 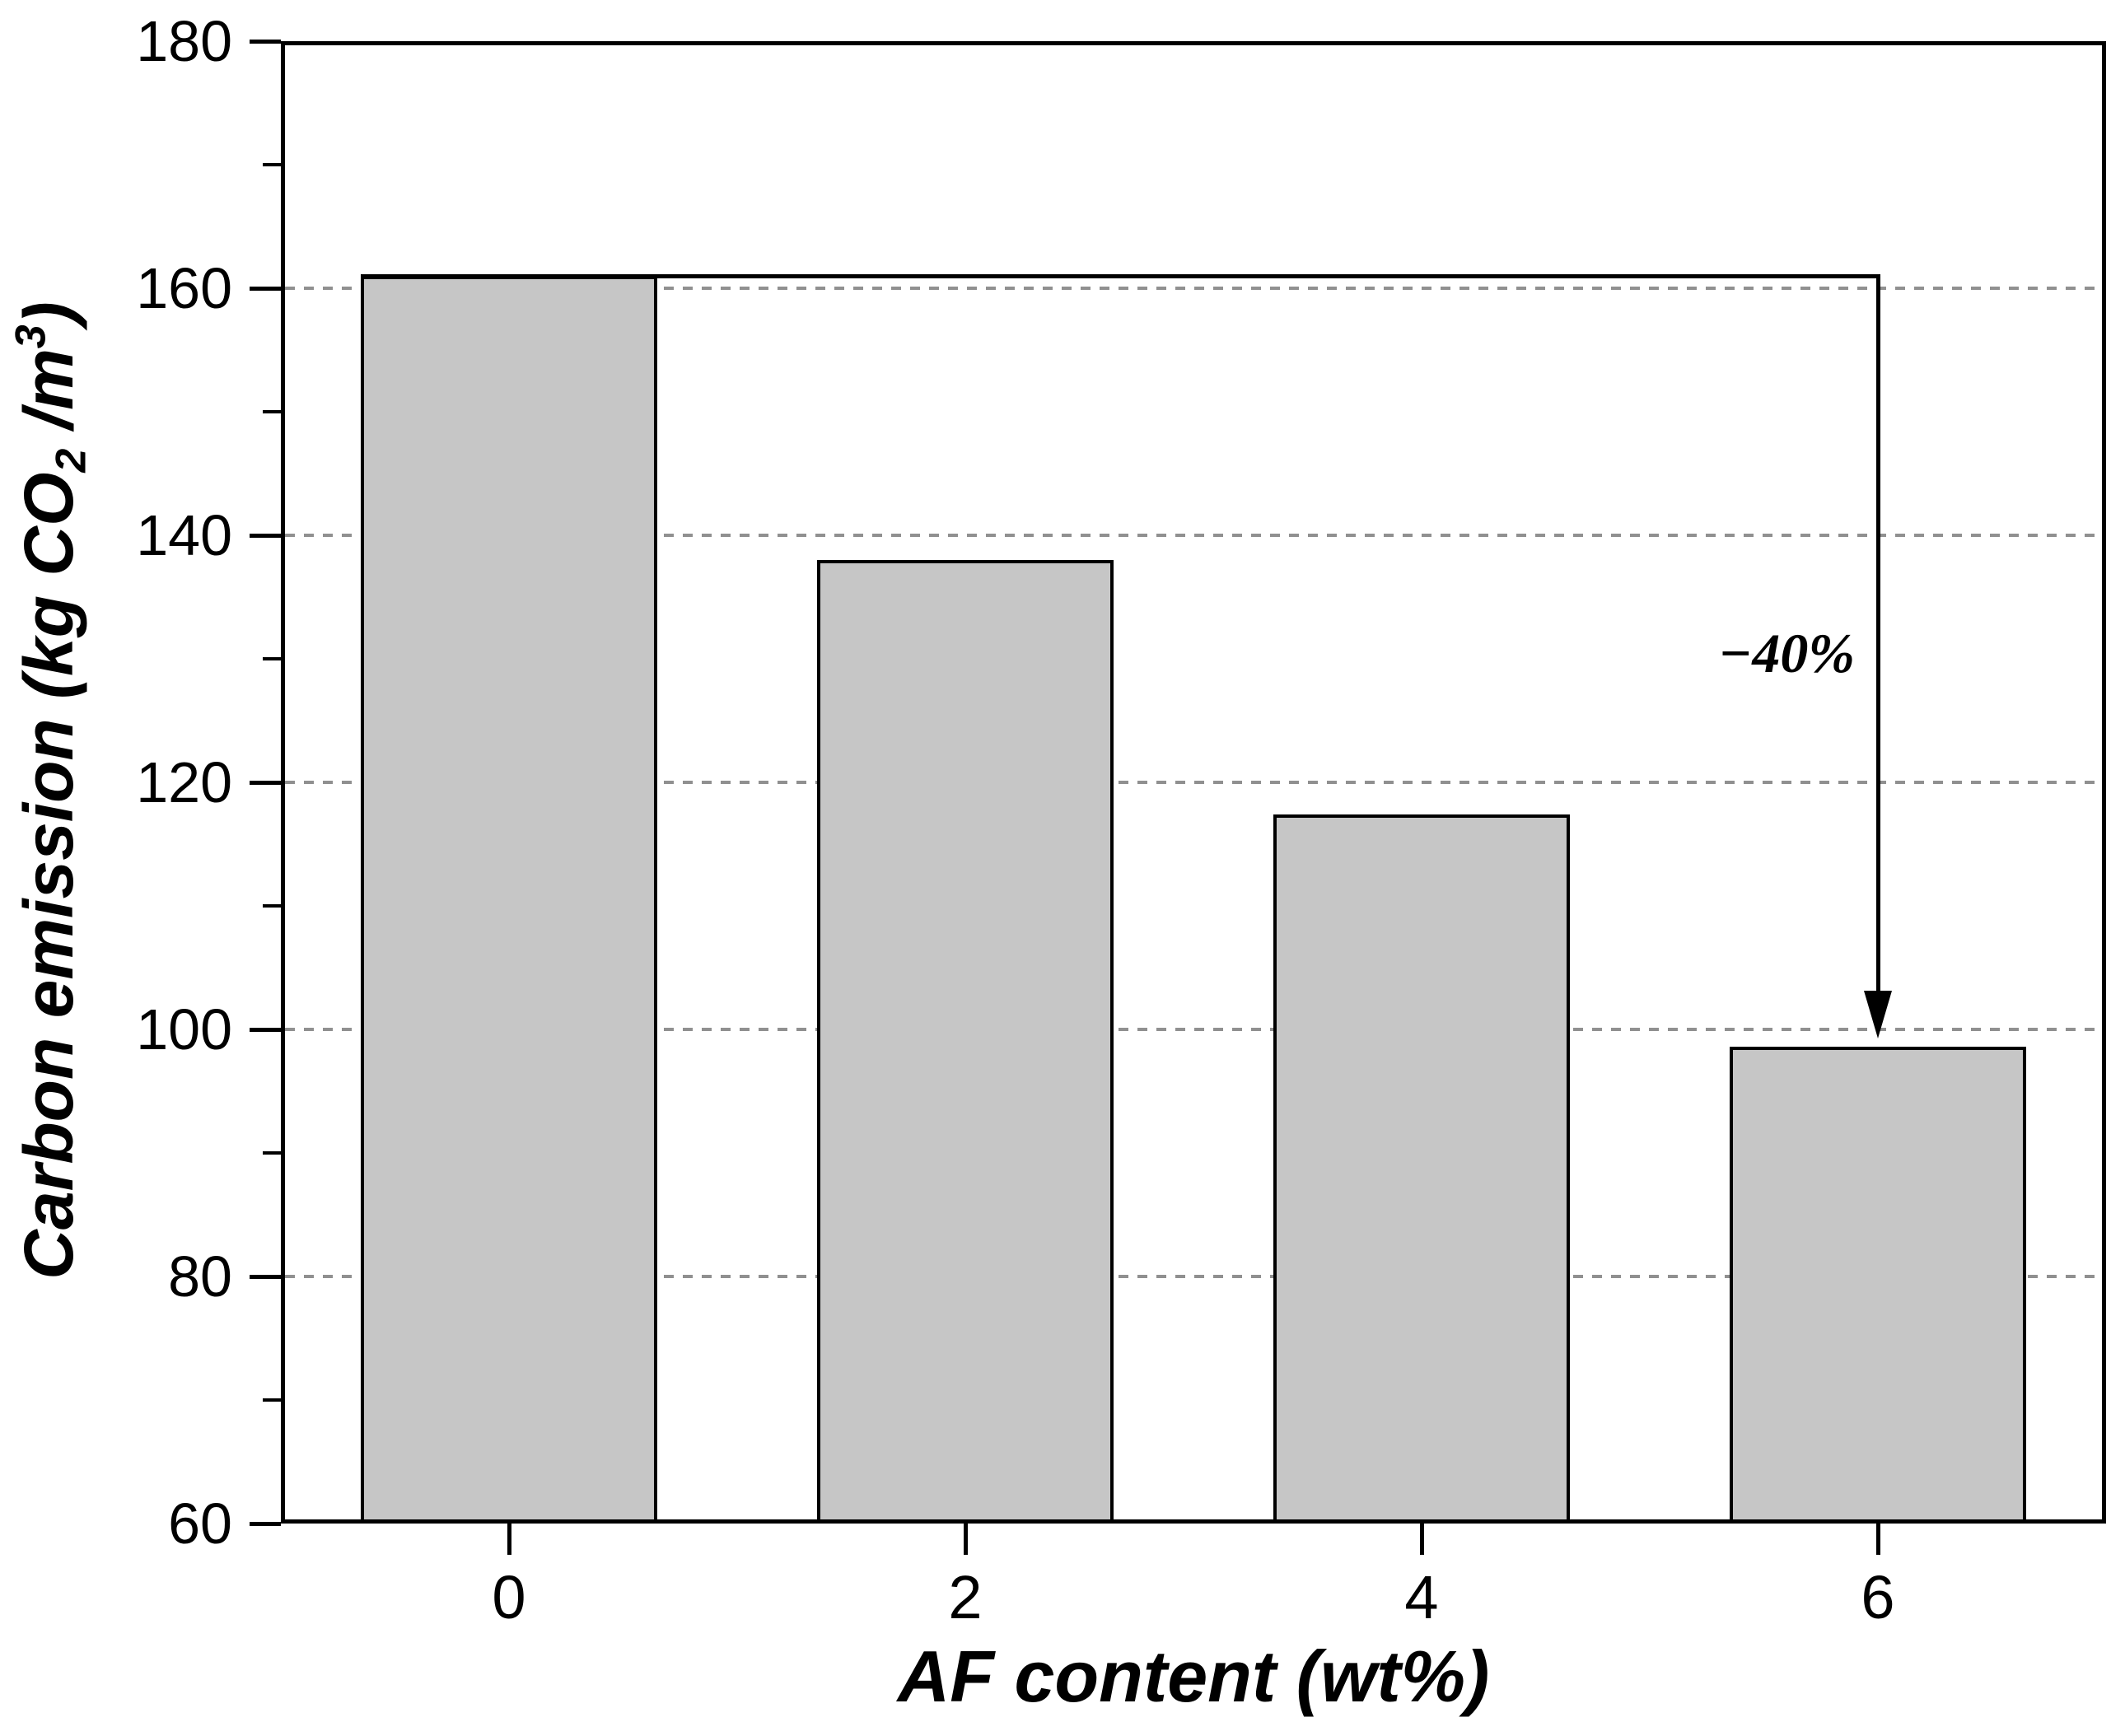 I want to click on y-axis-title: Carbon emission (kg CO2 /m3), so click(x=54, y=790).